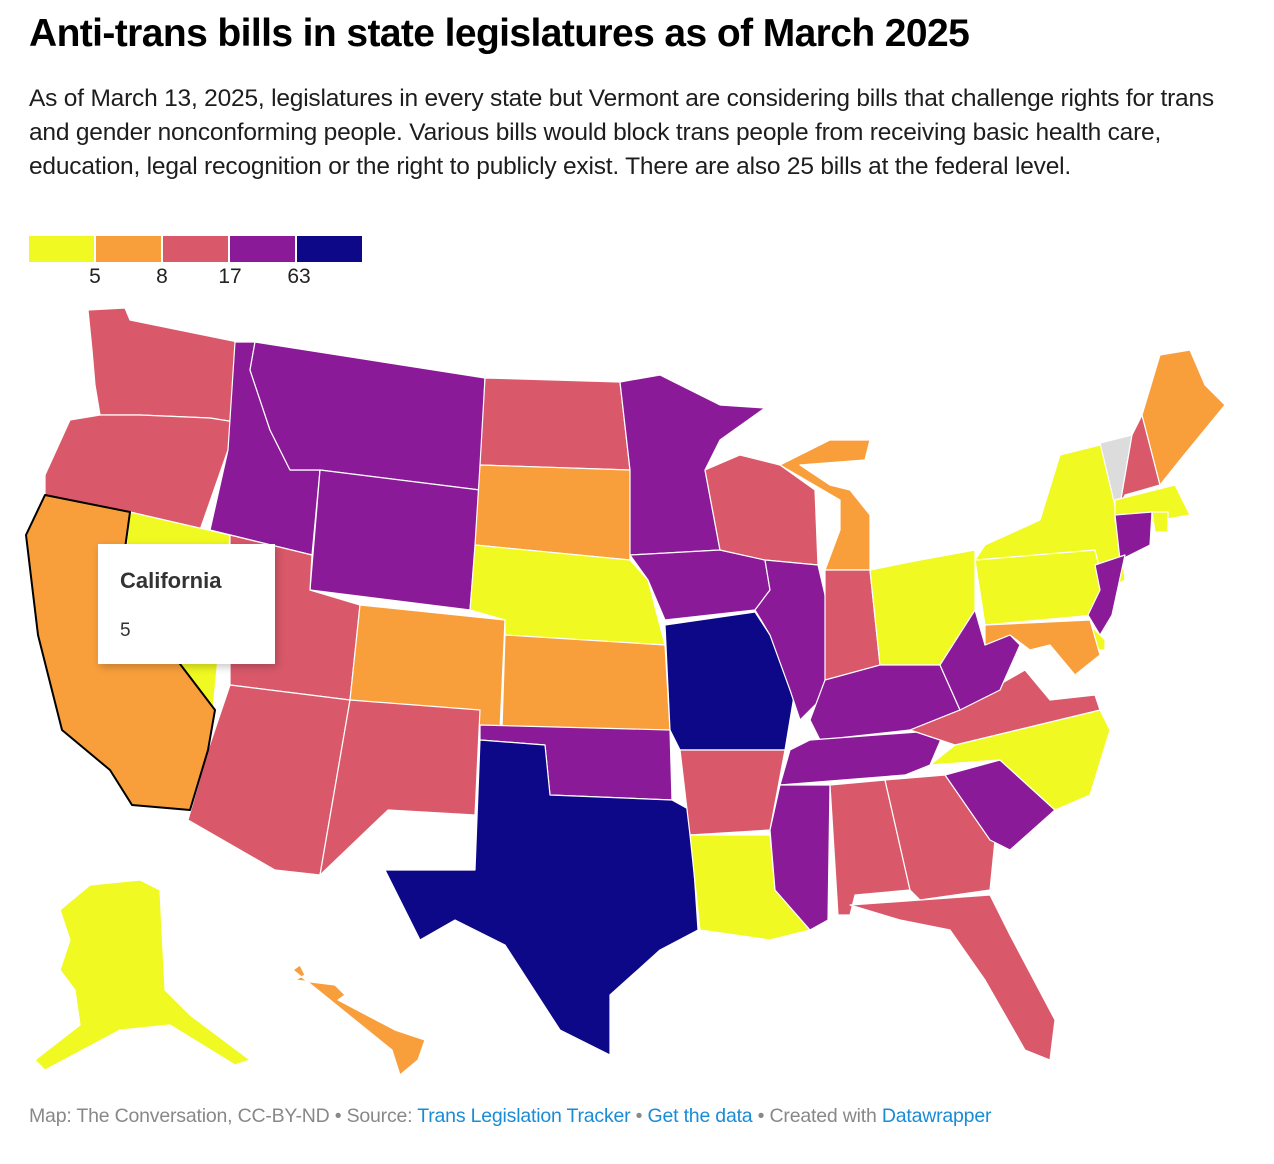  I want to click on state-ar, so click(732, 792).